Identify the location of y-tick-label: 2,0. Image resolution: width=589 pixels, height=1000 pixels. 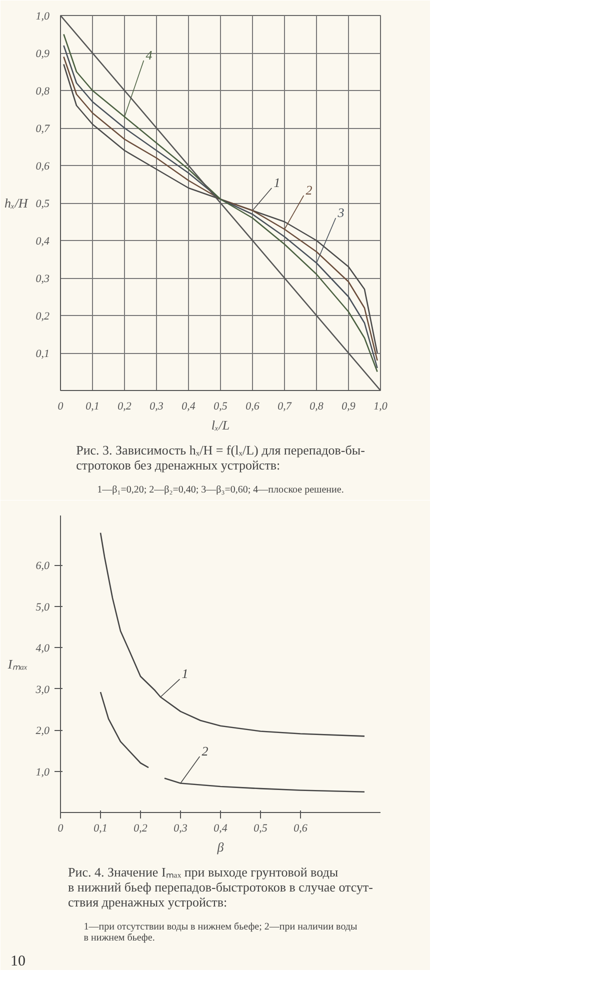
(43, 731).